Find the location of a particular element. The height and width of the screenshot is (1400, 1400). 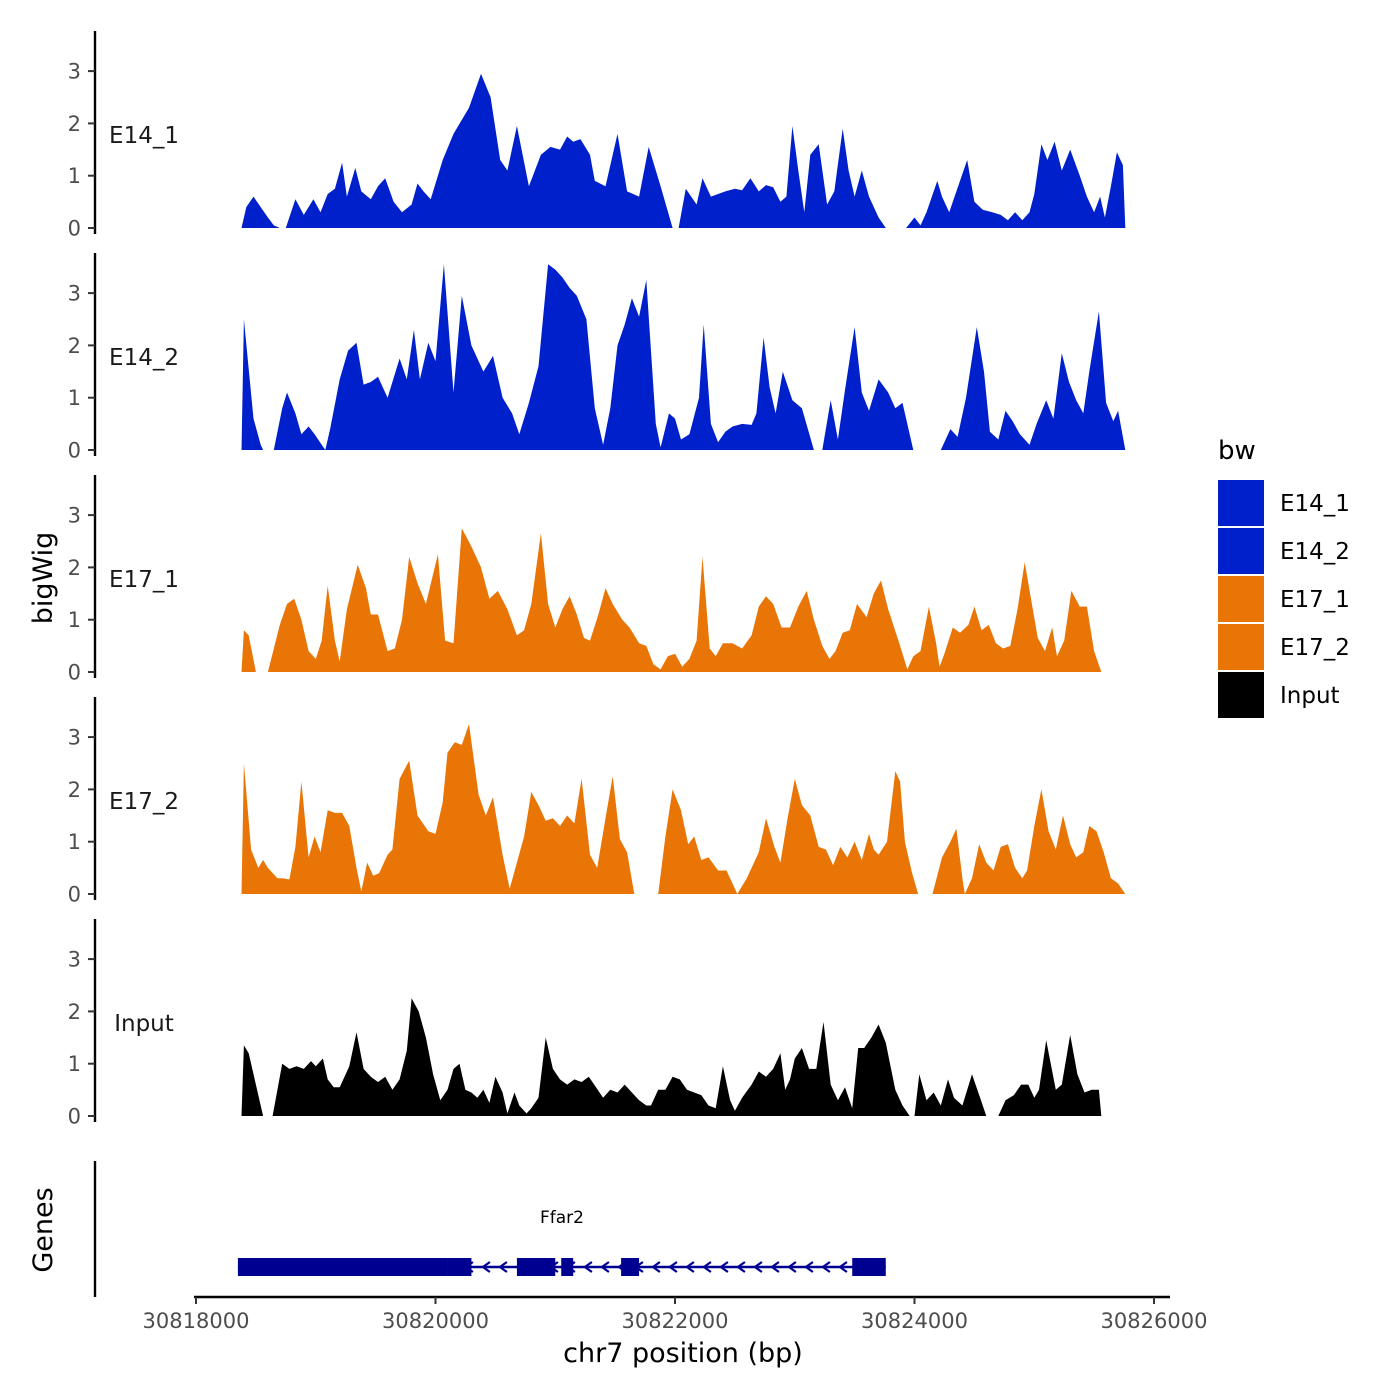

x-tick-label: 30820000 is located at coordinates (435, 1321).